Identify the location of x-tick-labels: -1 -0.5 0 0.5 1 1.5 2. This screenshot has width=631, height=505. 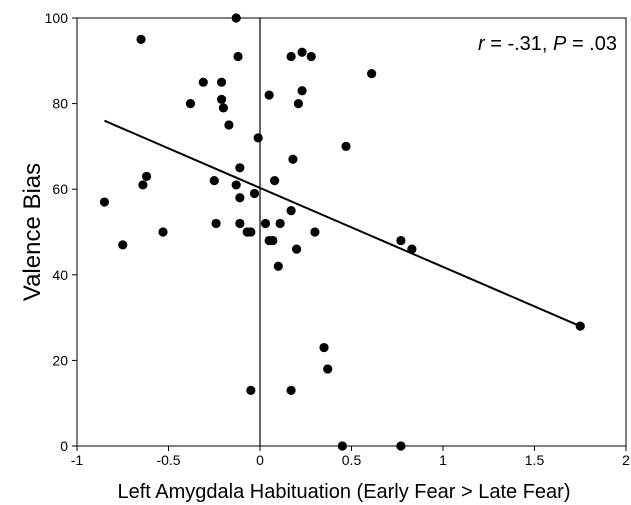
(350, 460).